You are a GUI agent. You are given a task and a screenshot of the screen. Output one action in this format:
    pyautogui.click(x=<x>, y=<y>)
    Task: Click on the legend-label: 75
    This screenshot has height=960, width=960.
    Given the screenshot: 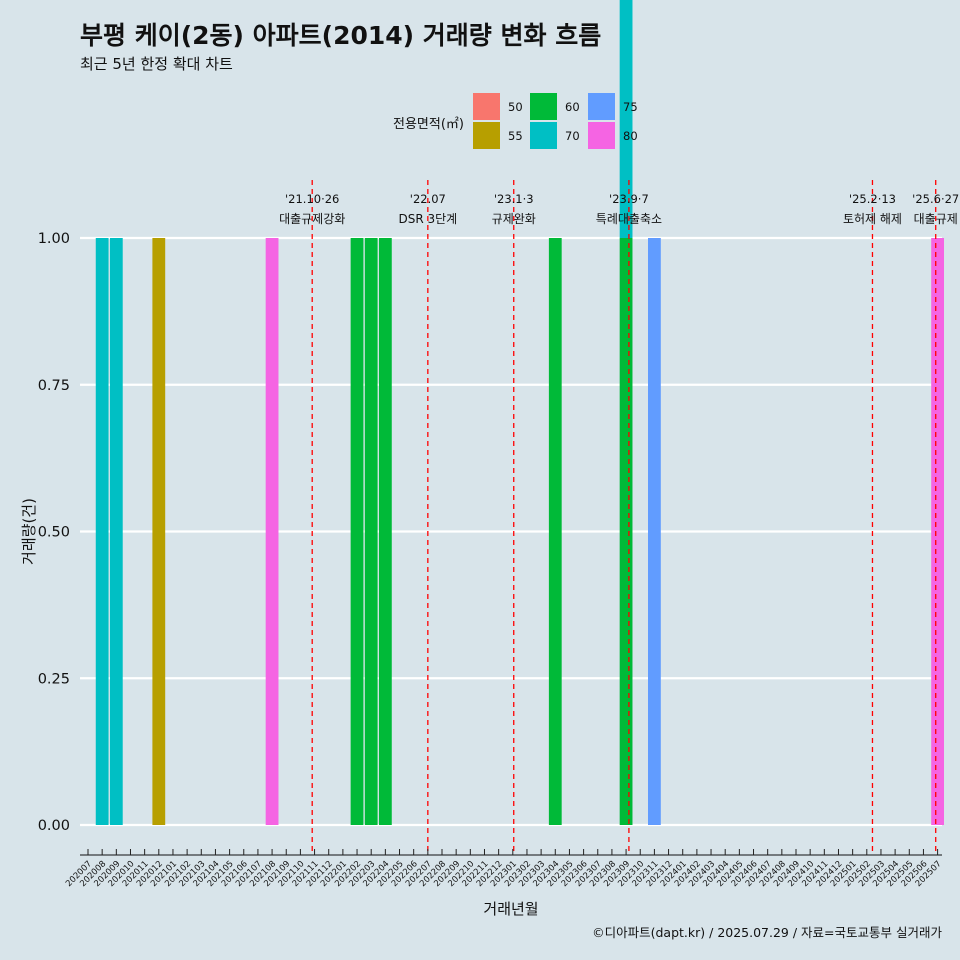 What is the action you would take?
    pyautogui.click(x=630, y=107)
    